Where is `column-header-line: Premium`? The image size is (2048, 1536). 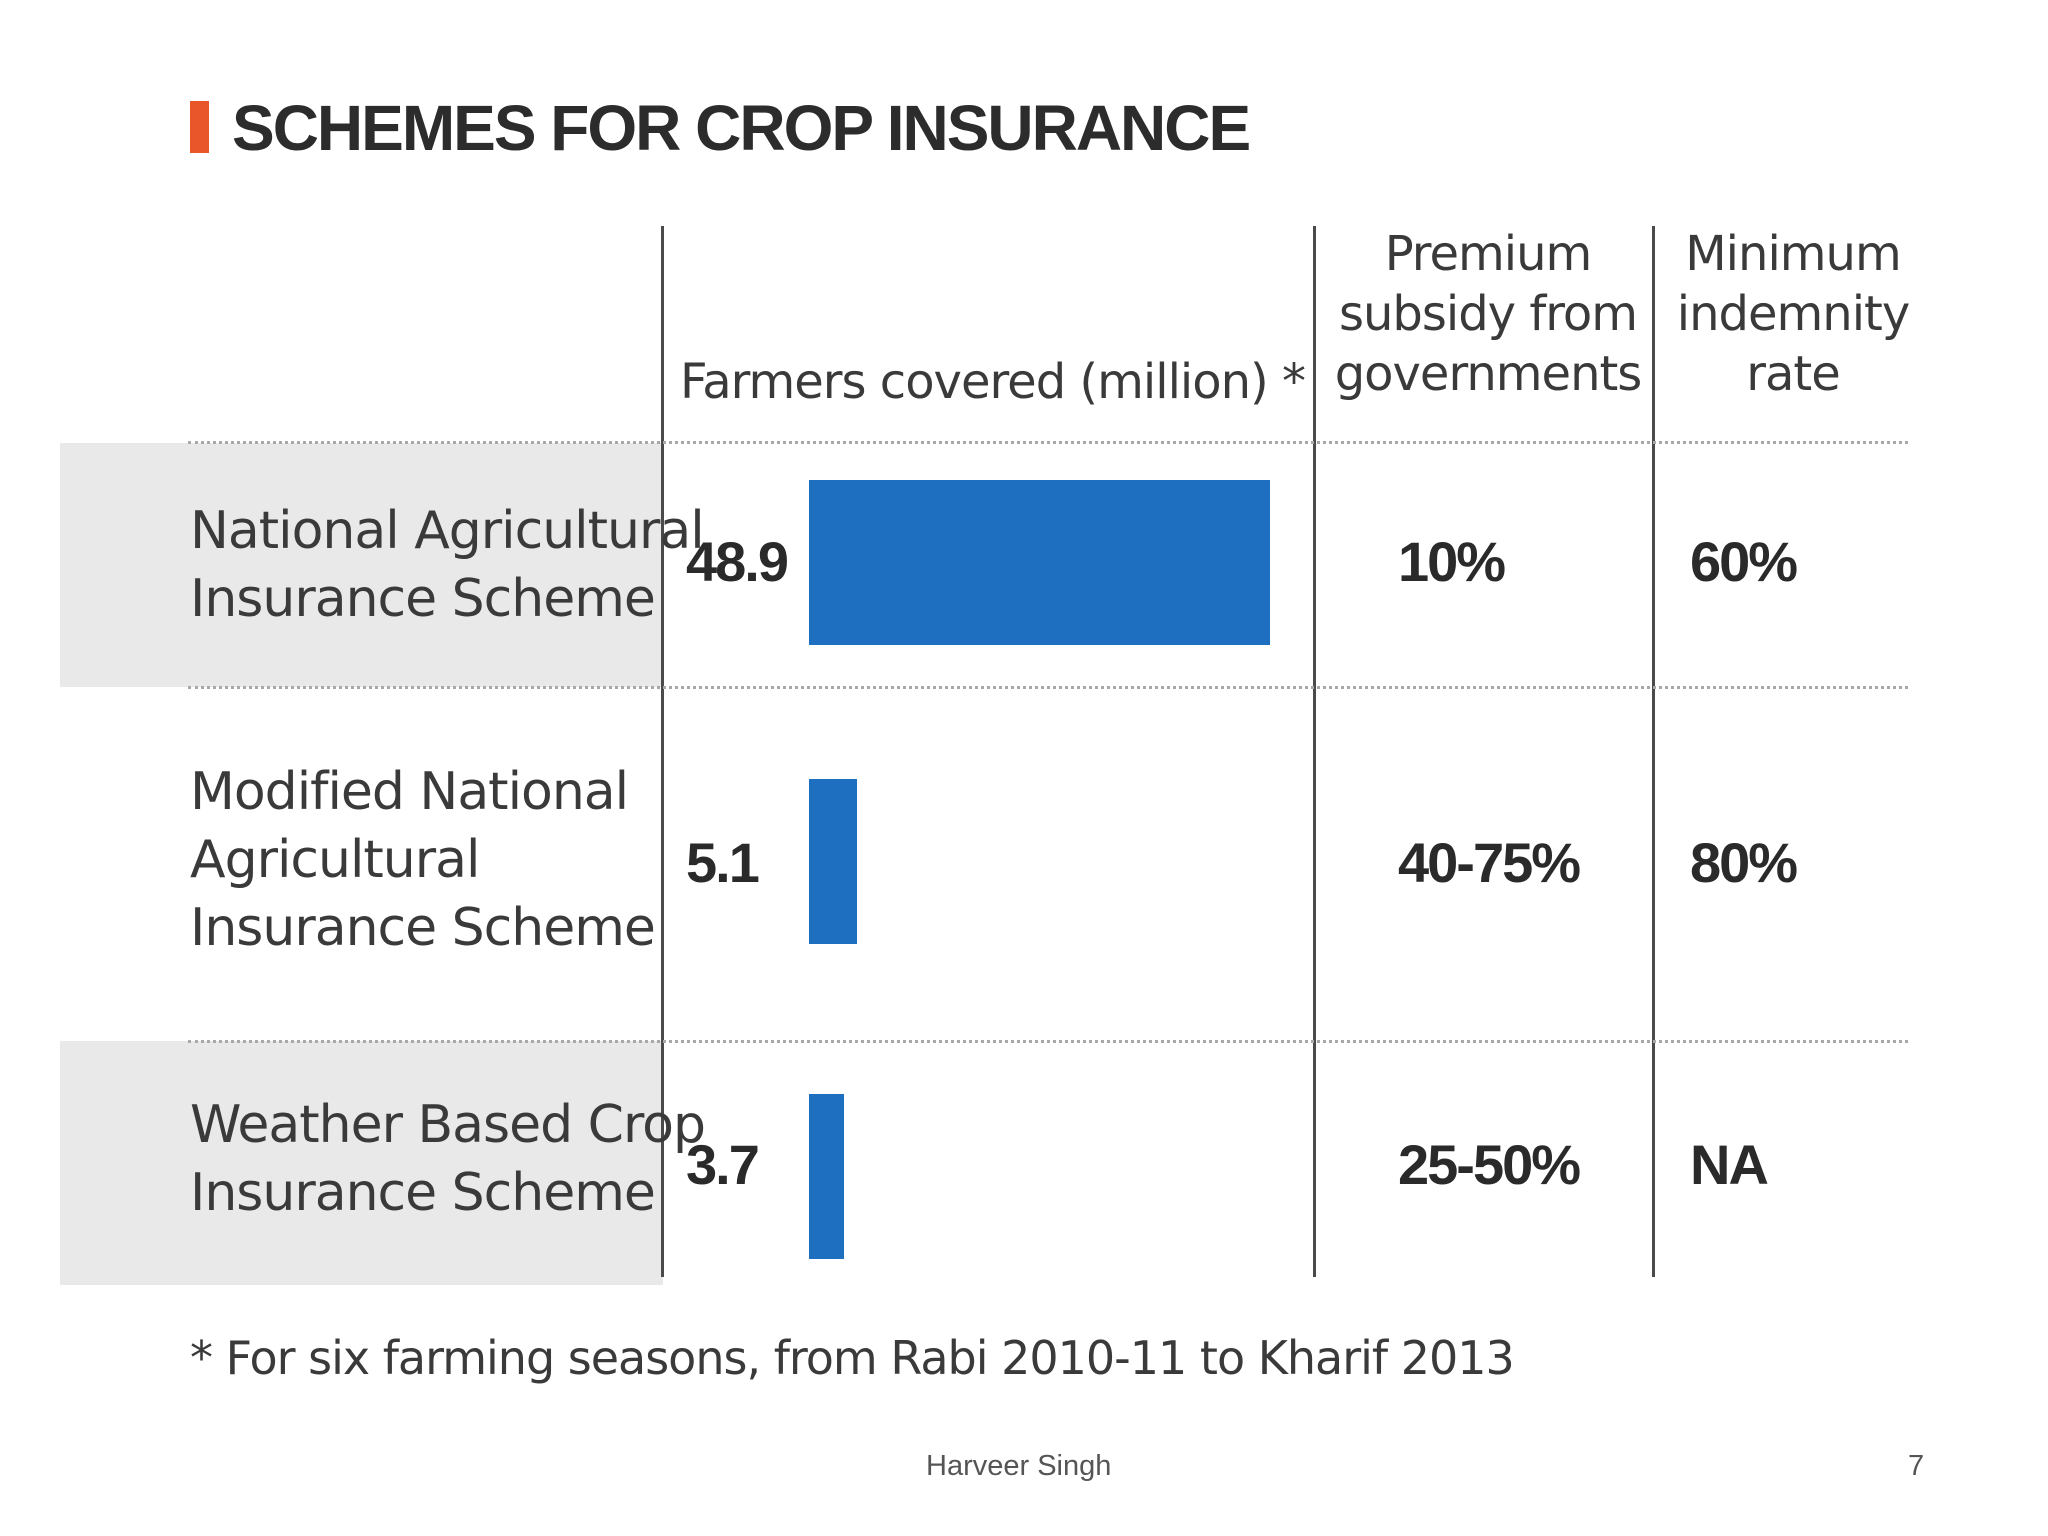 column-header-line: Premium is located at coordinates (1488, 254).